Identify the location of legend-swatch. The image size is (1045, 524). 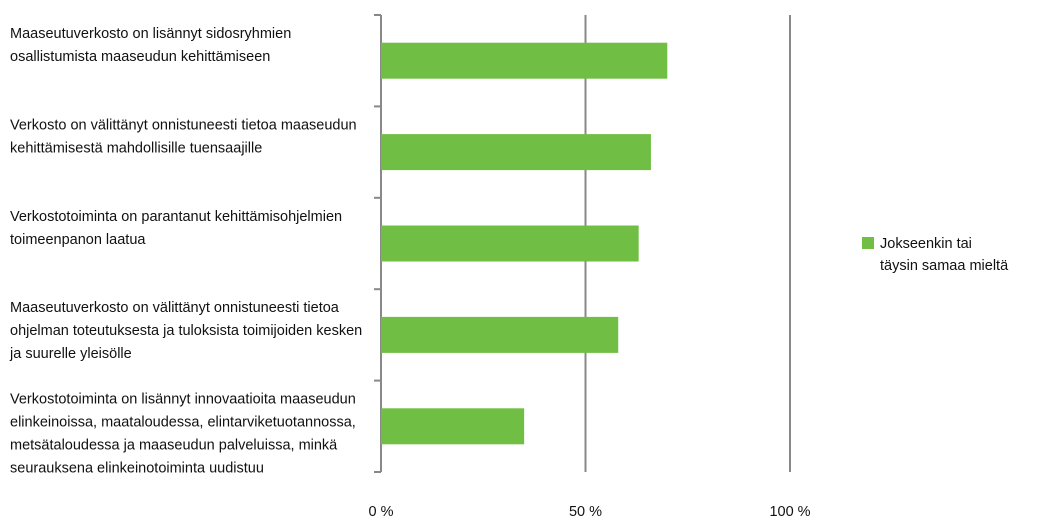
(868, 243).